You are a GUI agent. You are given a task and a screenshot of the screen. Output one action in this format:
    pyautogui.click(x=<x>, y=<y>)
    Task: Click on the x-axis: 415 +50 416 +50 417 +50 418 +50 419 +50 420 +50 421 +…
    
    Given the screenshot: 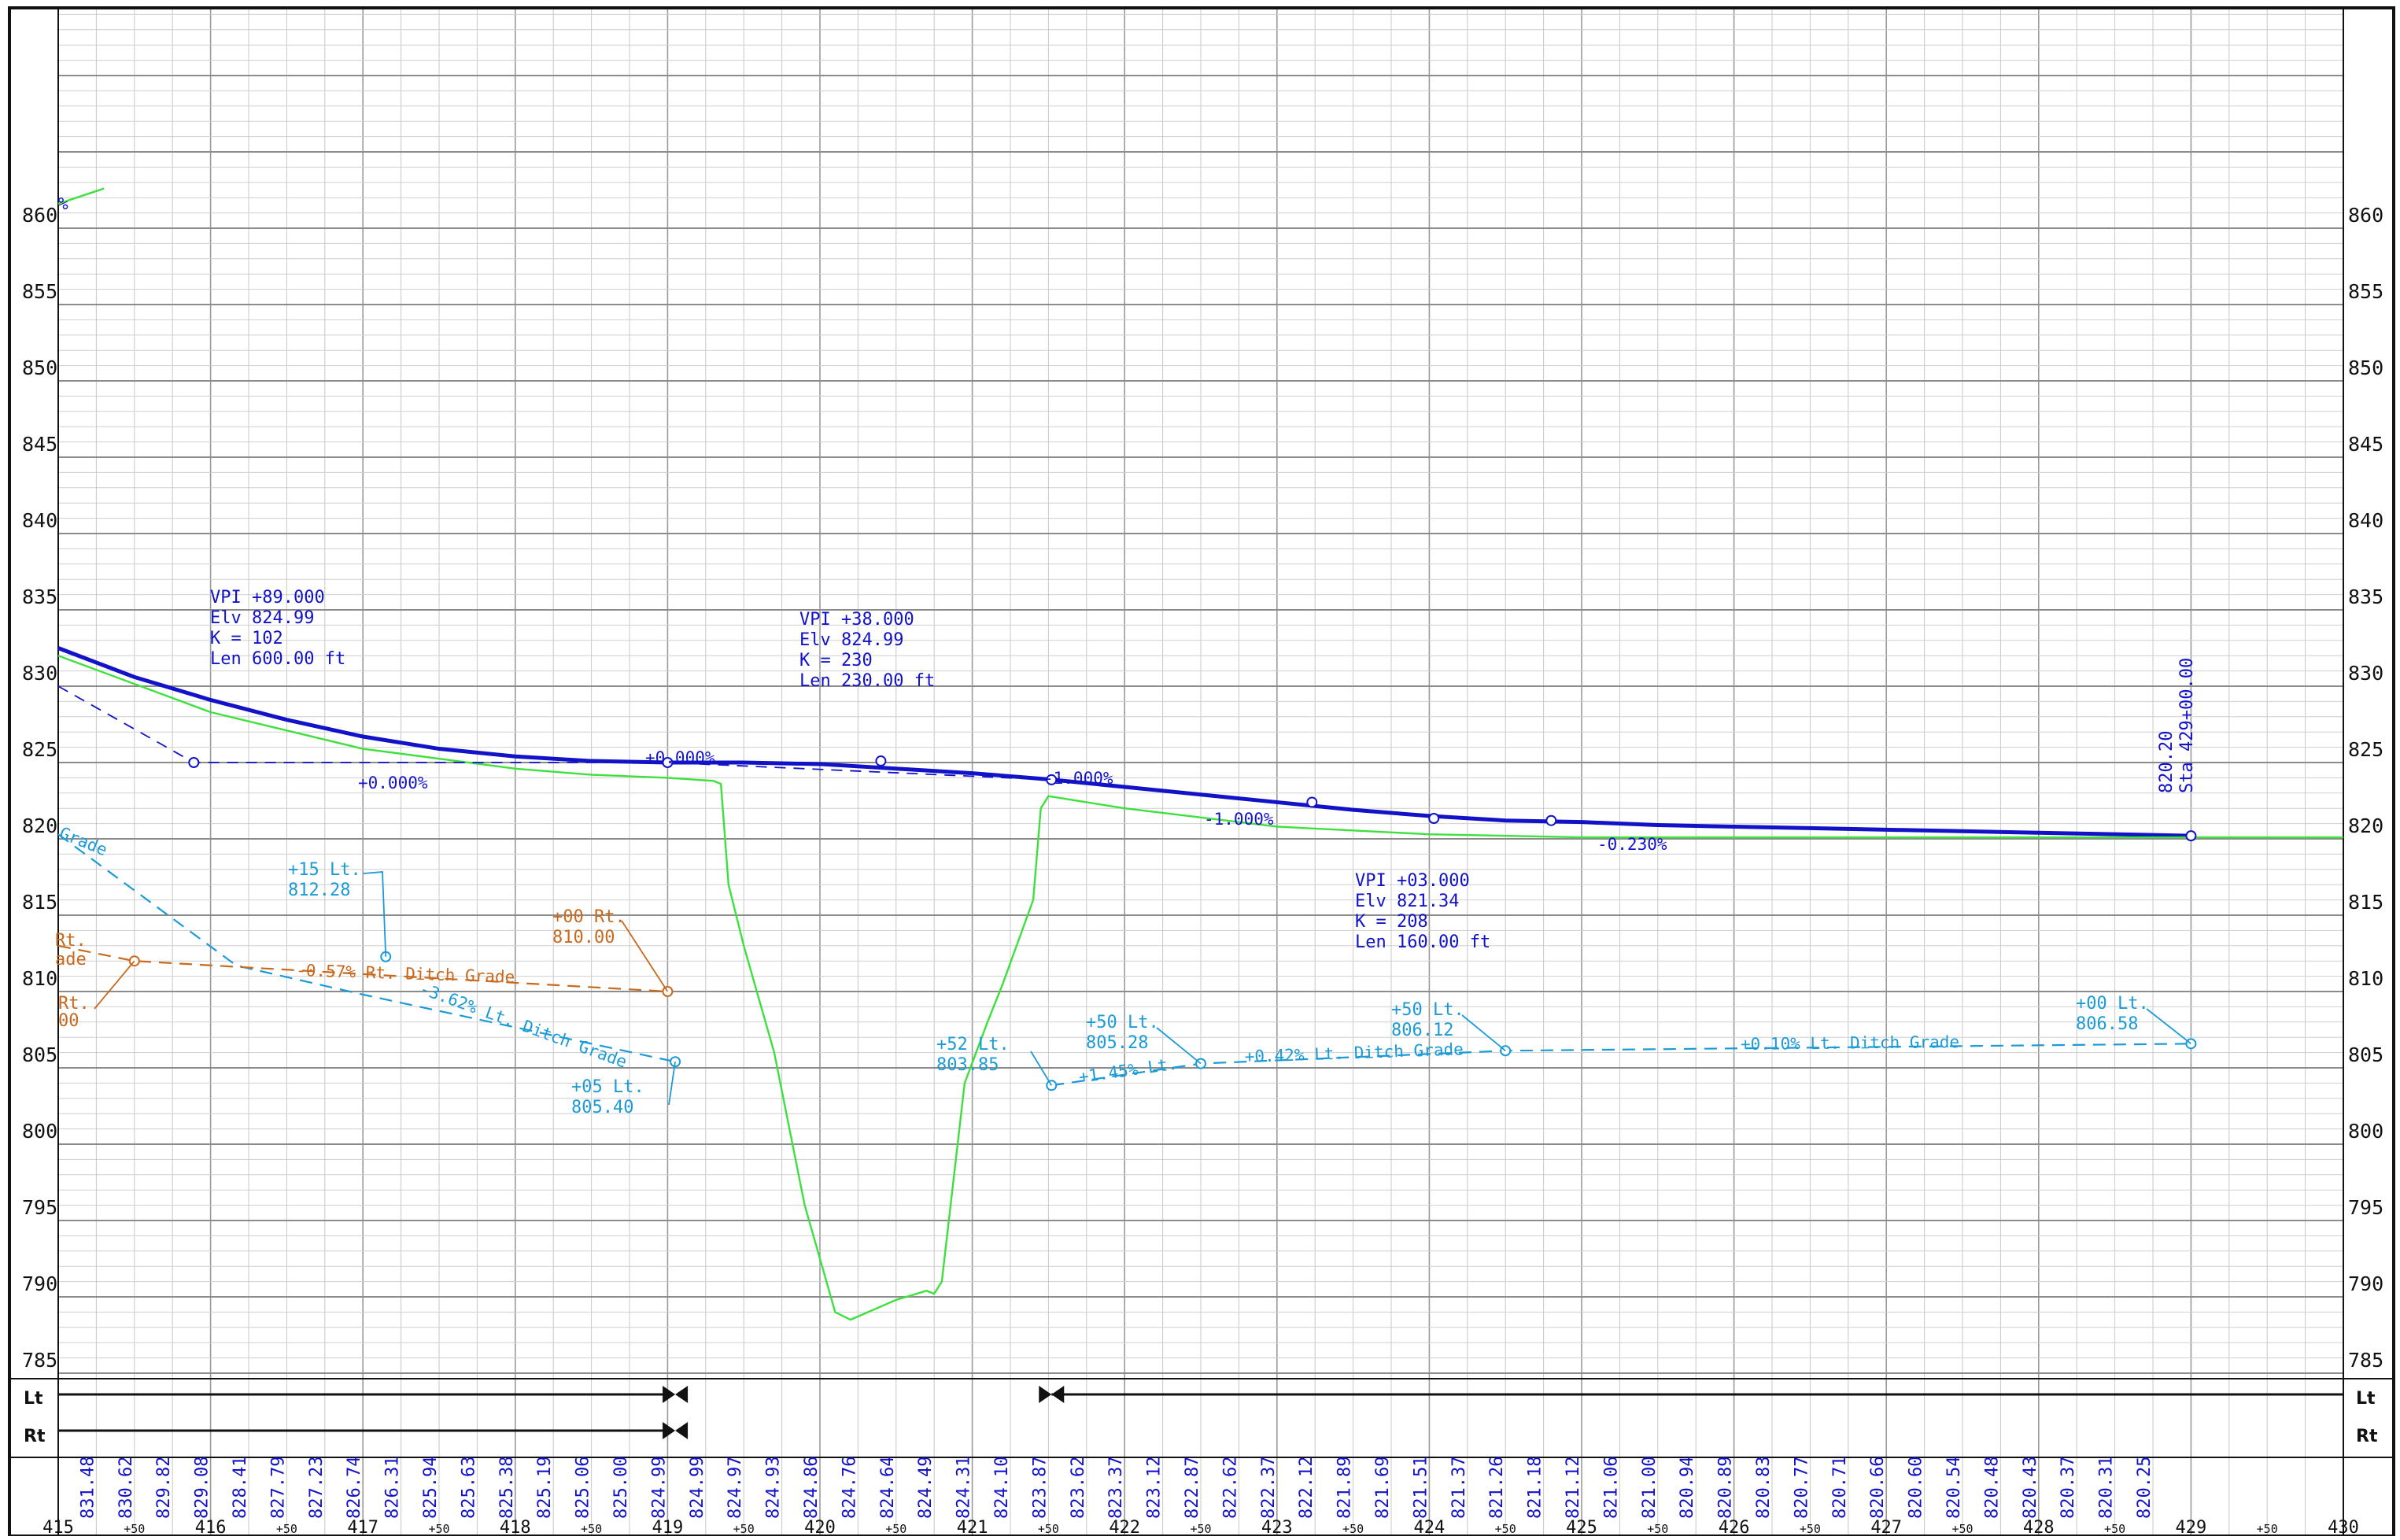 What is the action you would take?
    pyautogui.click(x=1200, y=1528)
    